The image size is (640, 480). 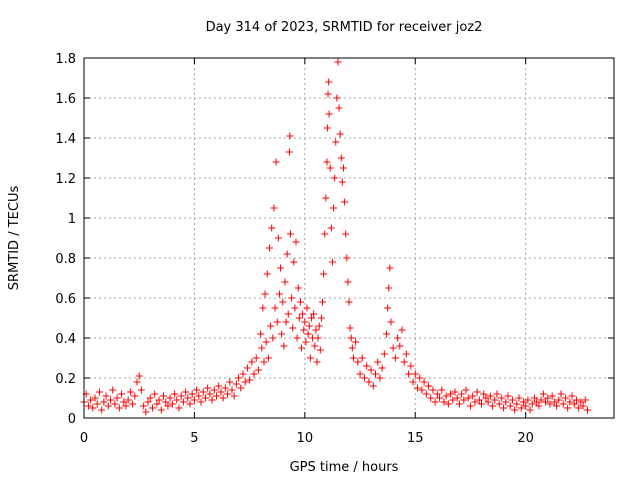 I want to click on y-tick-label: 1, so click(x=72, y=219).